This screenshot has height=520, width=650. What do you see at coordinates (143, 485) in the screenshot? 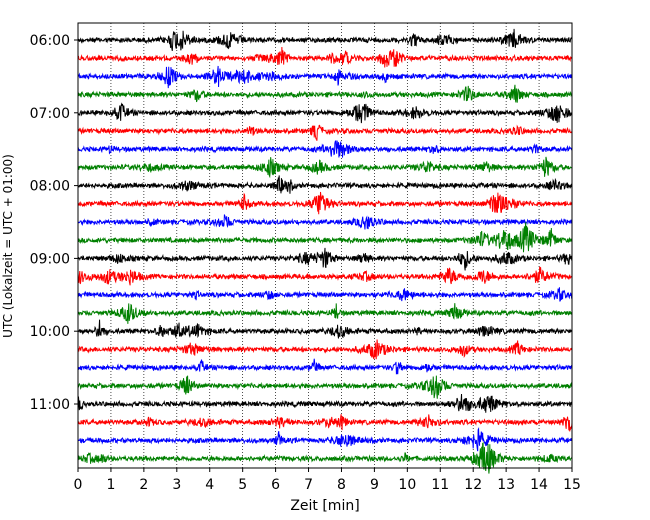
I see `x-tick-label: 2` at bounding box center [143, 485].